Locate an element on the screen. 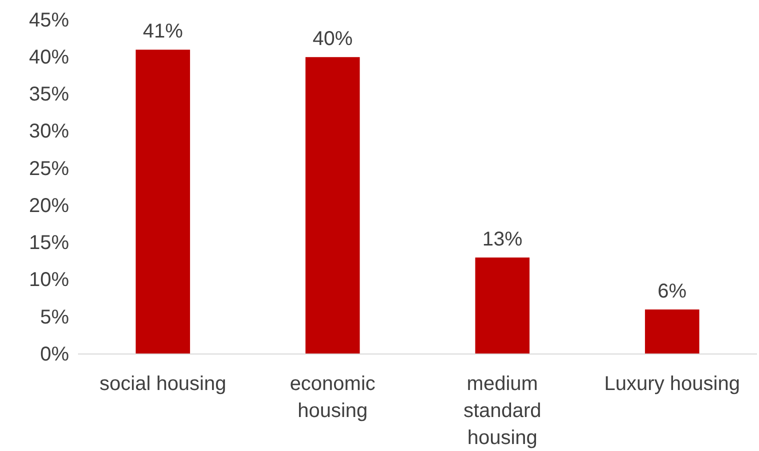 This screenshot has width=759, height=451. x-tick-label: economic housing is located at coordinates (333, 397).